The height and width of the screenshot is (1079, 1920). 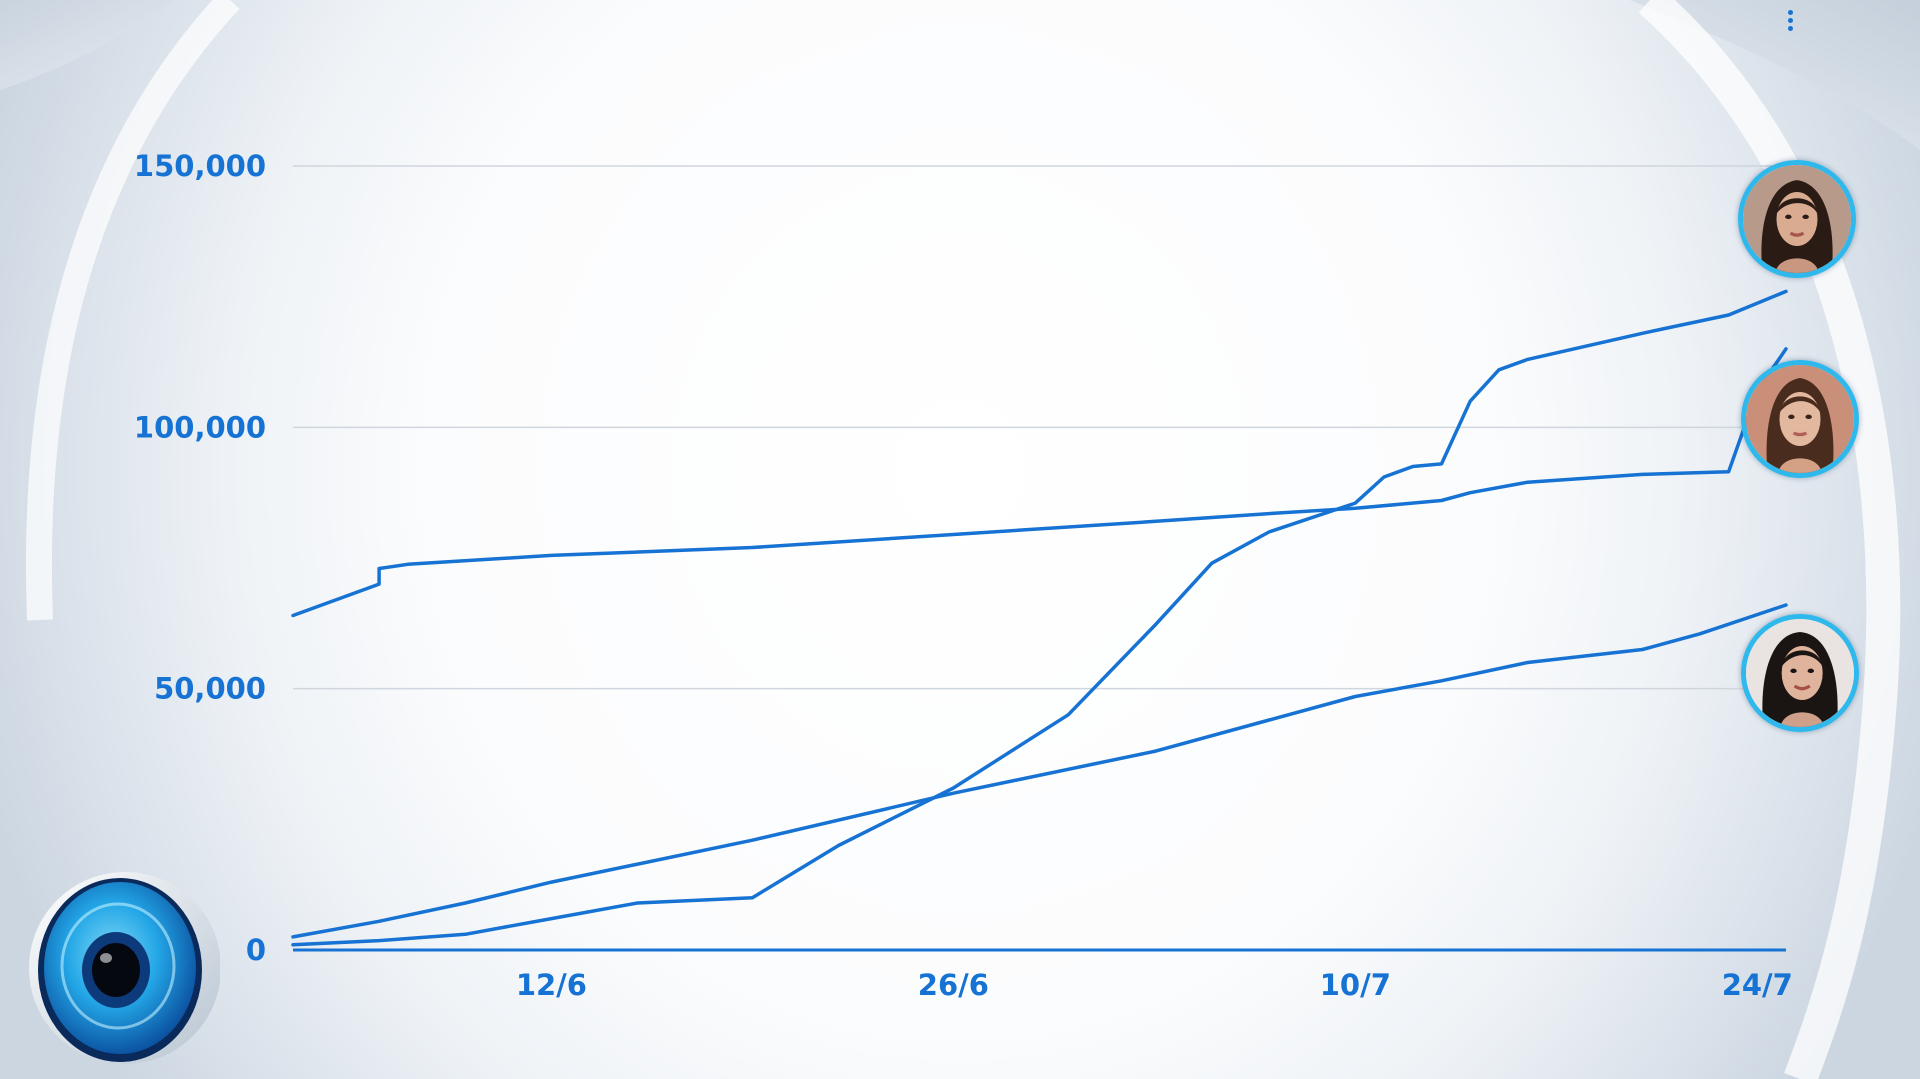 I want to click on woman-black-hair-icon, so click(x=1800, y=673).